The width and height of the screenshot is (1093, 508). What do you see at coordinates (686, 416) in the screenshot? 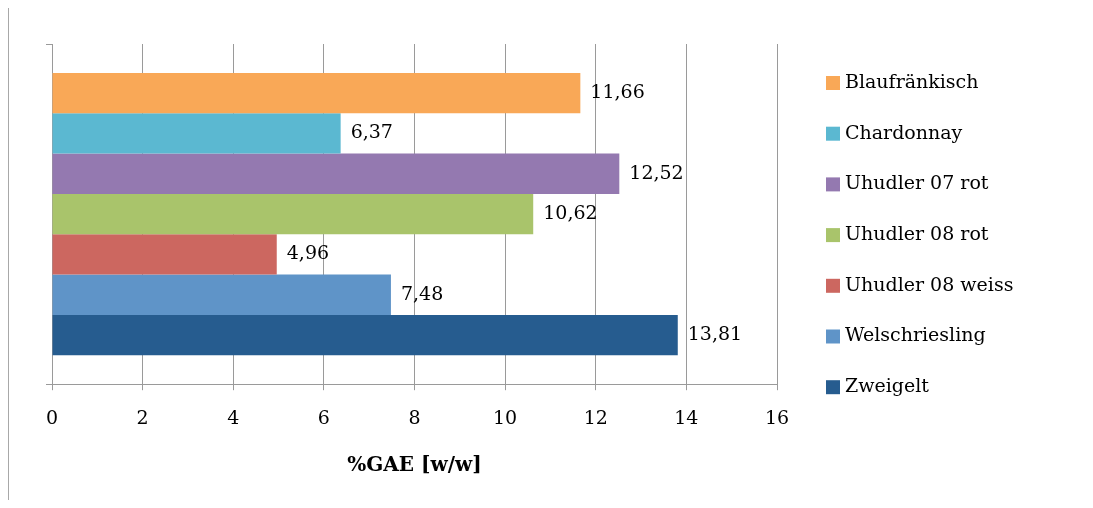
I see `x-tick-label: 14` at bounding box center [686, 416].